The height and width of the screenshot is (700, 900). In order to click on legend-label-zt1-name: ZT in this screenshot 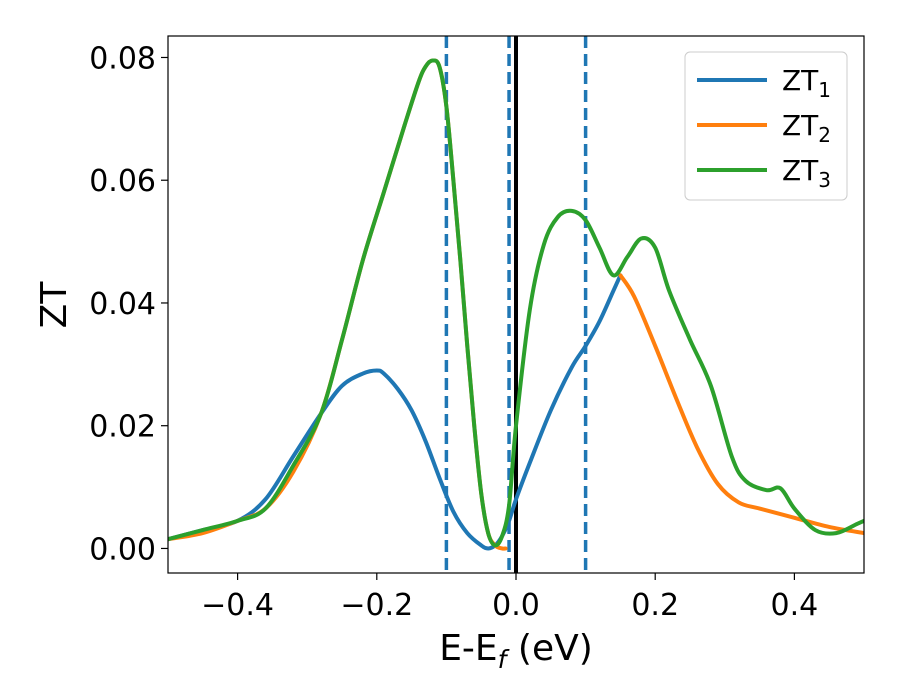, I will do `click(800, 80)`.